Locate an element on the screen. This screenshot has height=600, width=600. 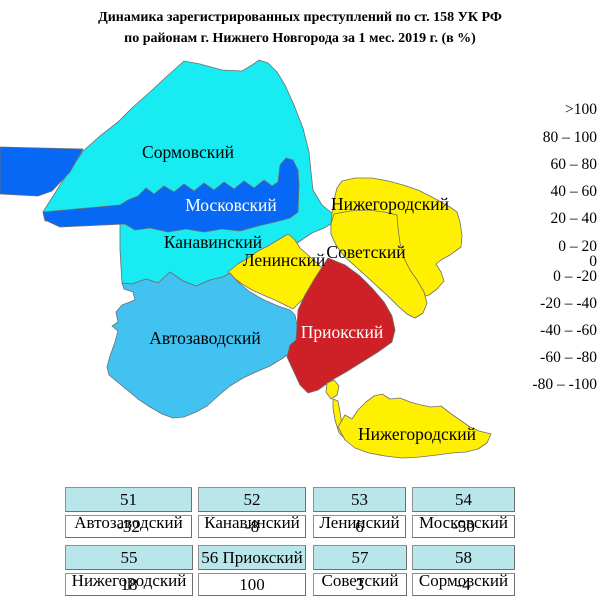
legend-item: 60 – 80 is located at coordinates (574, 164).